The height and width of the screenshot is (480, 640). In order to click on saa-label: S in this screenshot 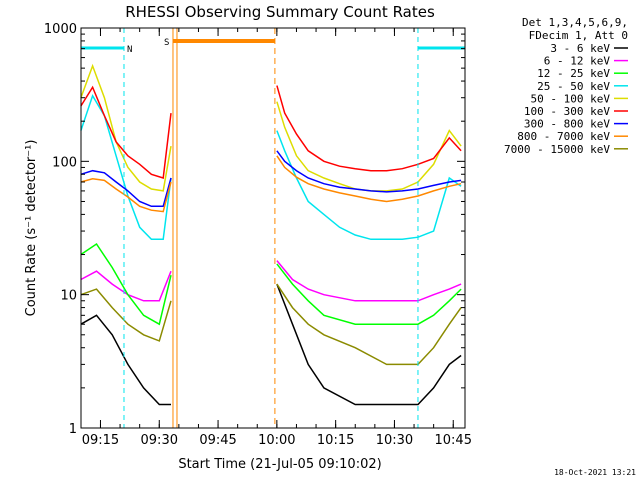, I will do `click(166, 43)`.